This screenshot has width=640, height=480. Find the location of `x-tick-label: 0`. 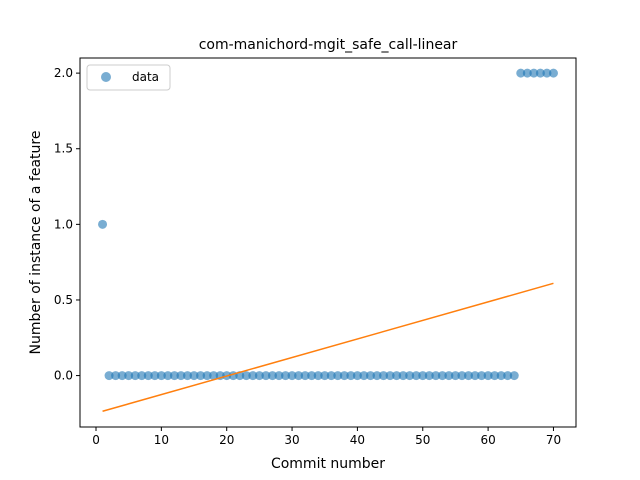

x-tick-label: 0 is located at coordinates (96, 440).